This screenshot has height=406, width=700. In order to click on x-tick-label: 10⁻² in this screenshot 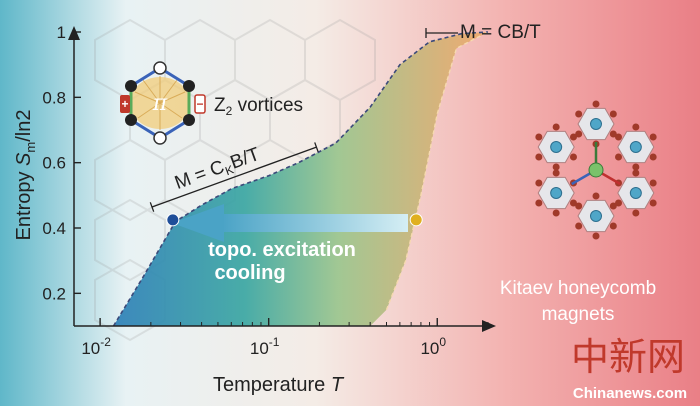, I will do `click(96, 346)`.